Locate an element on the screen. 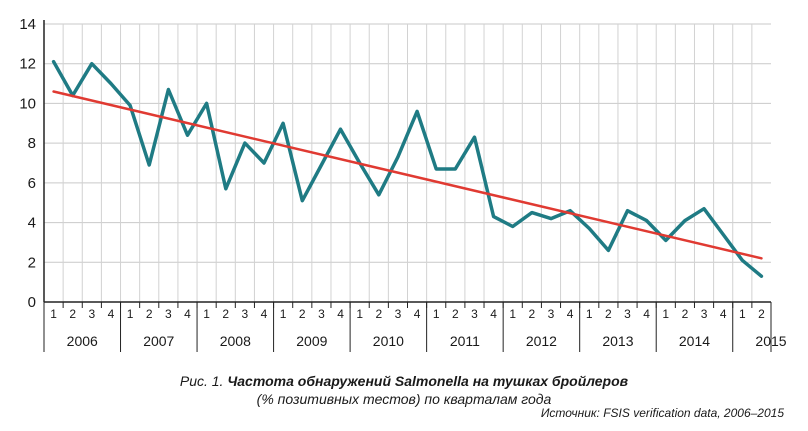  y-tick-label: 2 is located at coordinates (32, 262).